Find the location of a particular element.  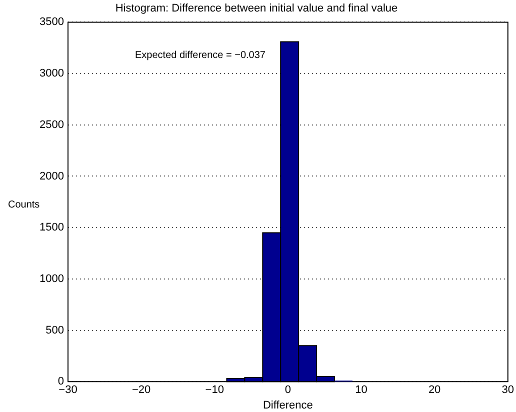

y-tick-label: 1500 is located at coordinates (52, 228).